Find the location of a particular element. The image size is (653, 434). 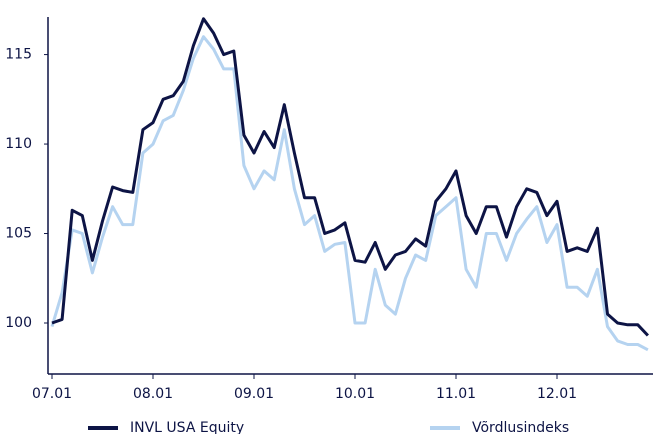

y-tick-label: 110 is located at coordinates (18, 144).